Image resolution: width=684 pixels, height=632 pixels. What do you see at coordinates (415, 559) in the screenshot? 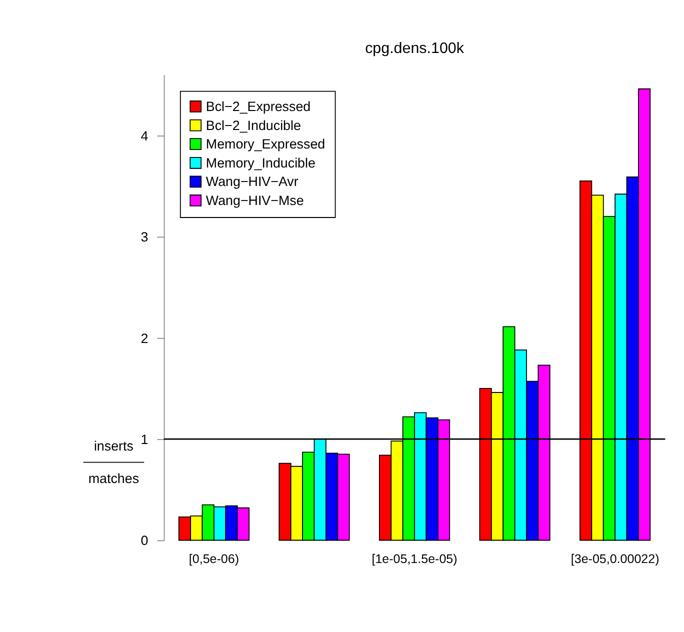
I see `x-tick-label: [1e-05,1.5e-05)` at bounding box center [415, 559].